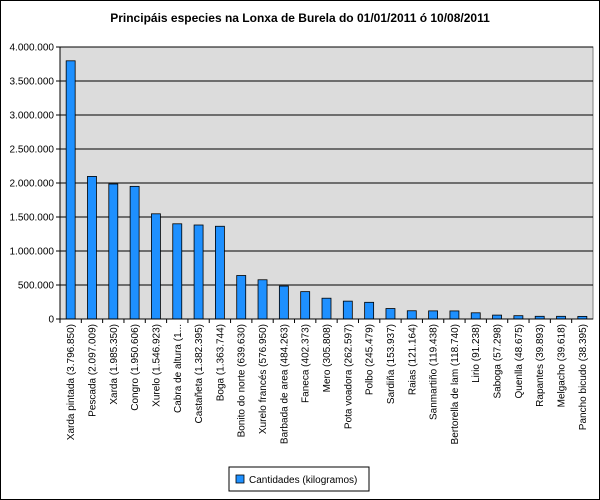 The image size is (600, 500). Describe the element at coordinates (51, 320) in the screenshot. I see `y-tick-label: 0` at that location.